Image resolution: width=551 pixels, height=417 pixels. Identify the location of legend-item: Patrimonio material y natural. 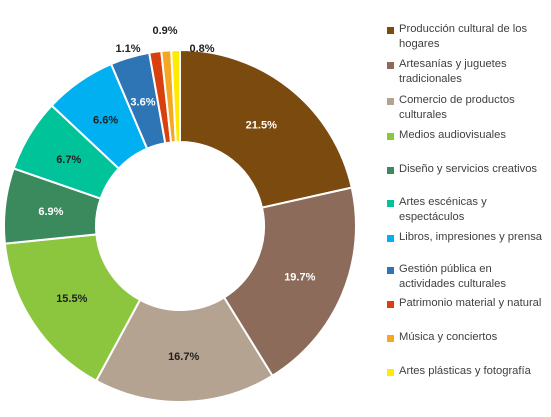
(468, 303).